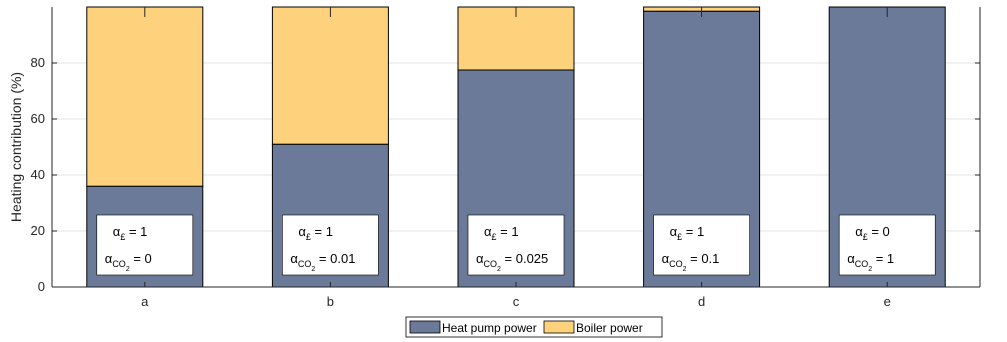  I want to click on y-tick-label: 80, so click(38, 62).